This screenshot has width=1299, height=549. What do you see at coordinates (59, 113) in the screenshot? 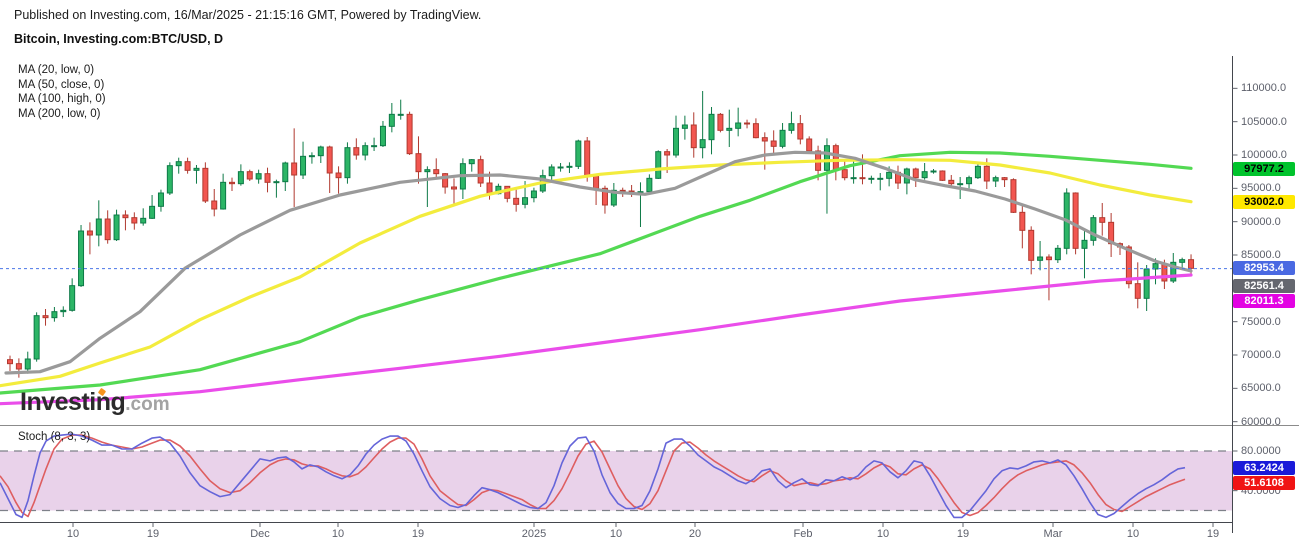
I see `ma-legend-item-200: MA (200, low, 0)` at bounding box center [59, 113].